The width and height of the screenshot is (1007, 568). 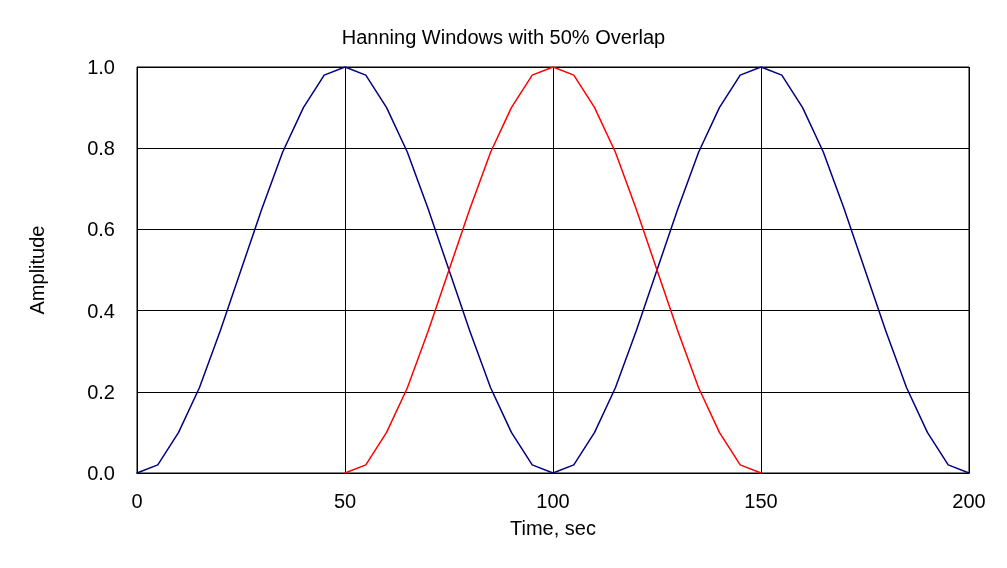 What do you see at coordinates (101, 148) in the screenshot?
I see `y-tick-label: 0.8` at bounding box center [101, 148].